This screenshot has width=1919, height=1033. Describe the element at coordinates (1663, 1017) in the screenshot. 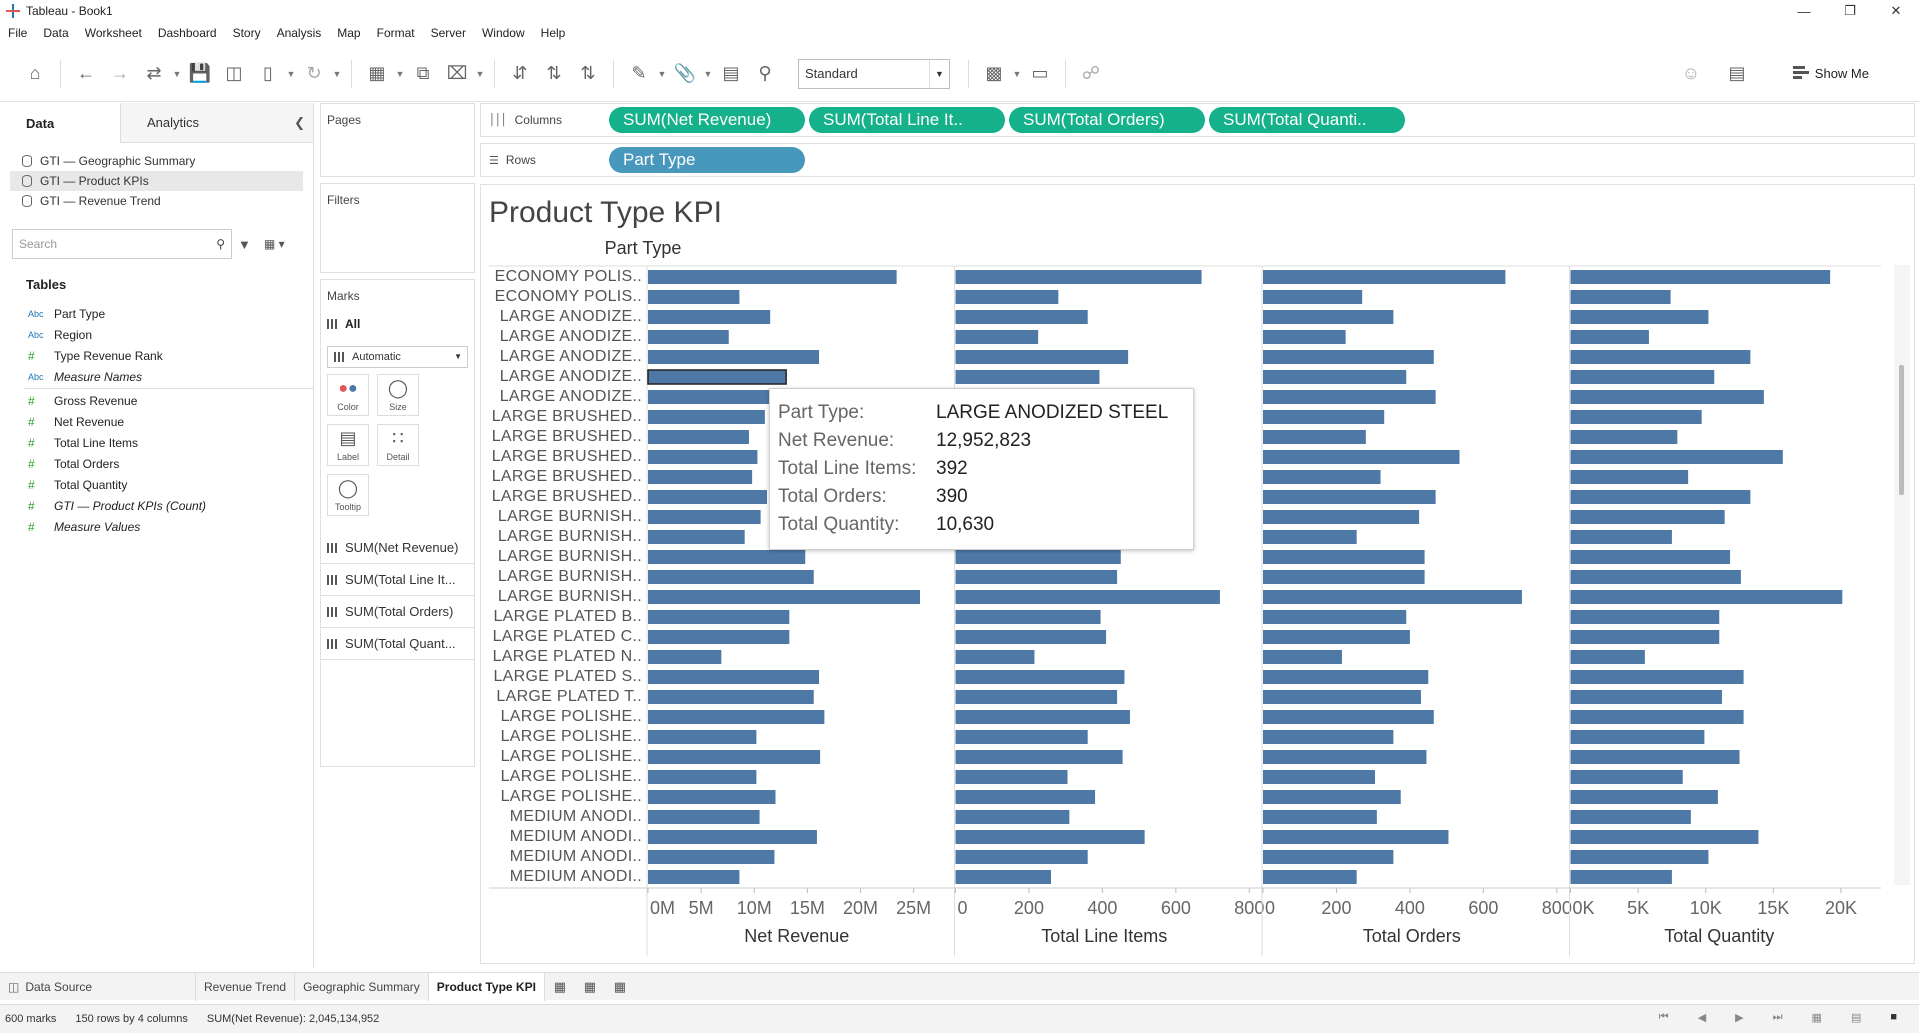

I see `first-sheet-icon: ⏮` at that location.